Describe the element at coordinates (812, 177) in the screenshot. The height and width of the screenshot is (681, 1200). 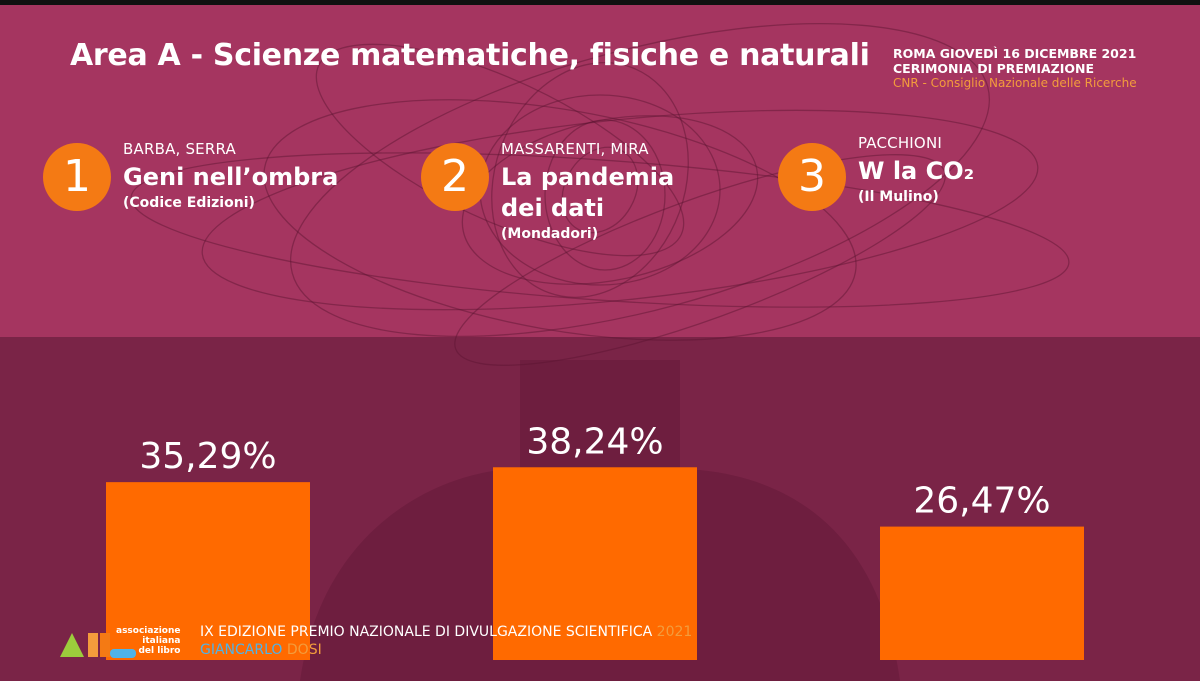
I see `rank-badge-3: 3` at that location.